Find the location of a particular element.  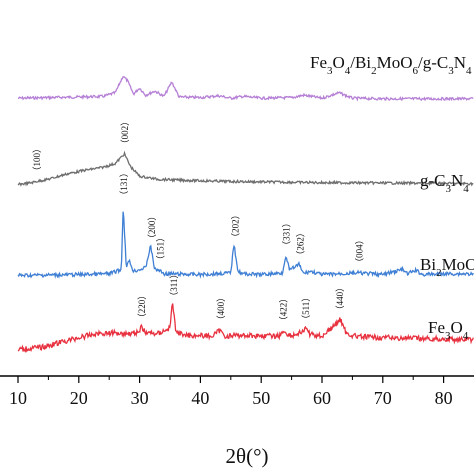

peak-label: （002） is located at coordinates (125, 133).